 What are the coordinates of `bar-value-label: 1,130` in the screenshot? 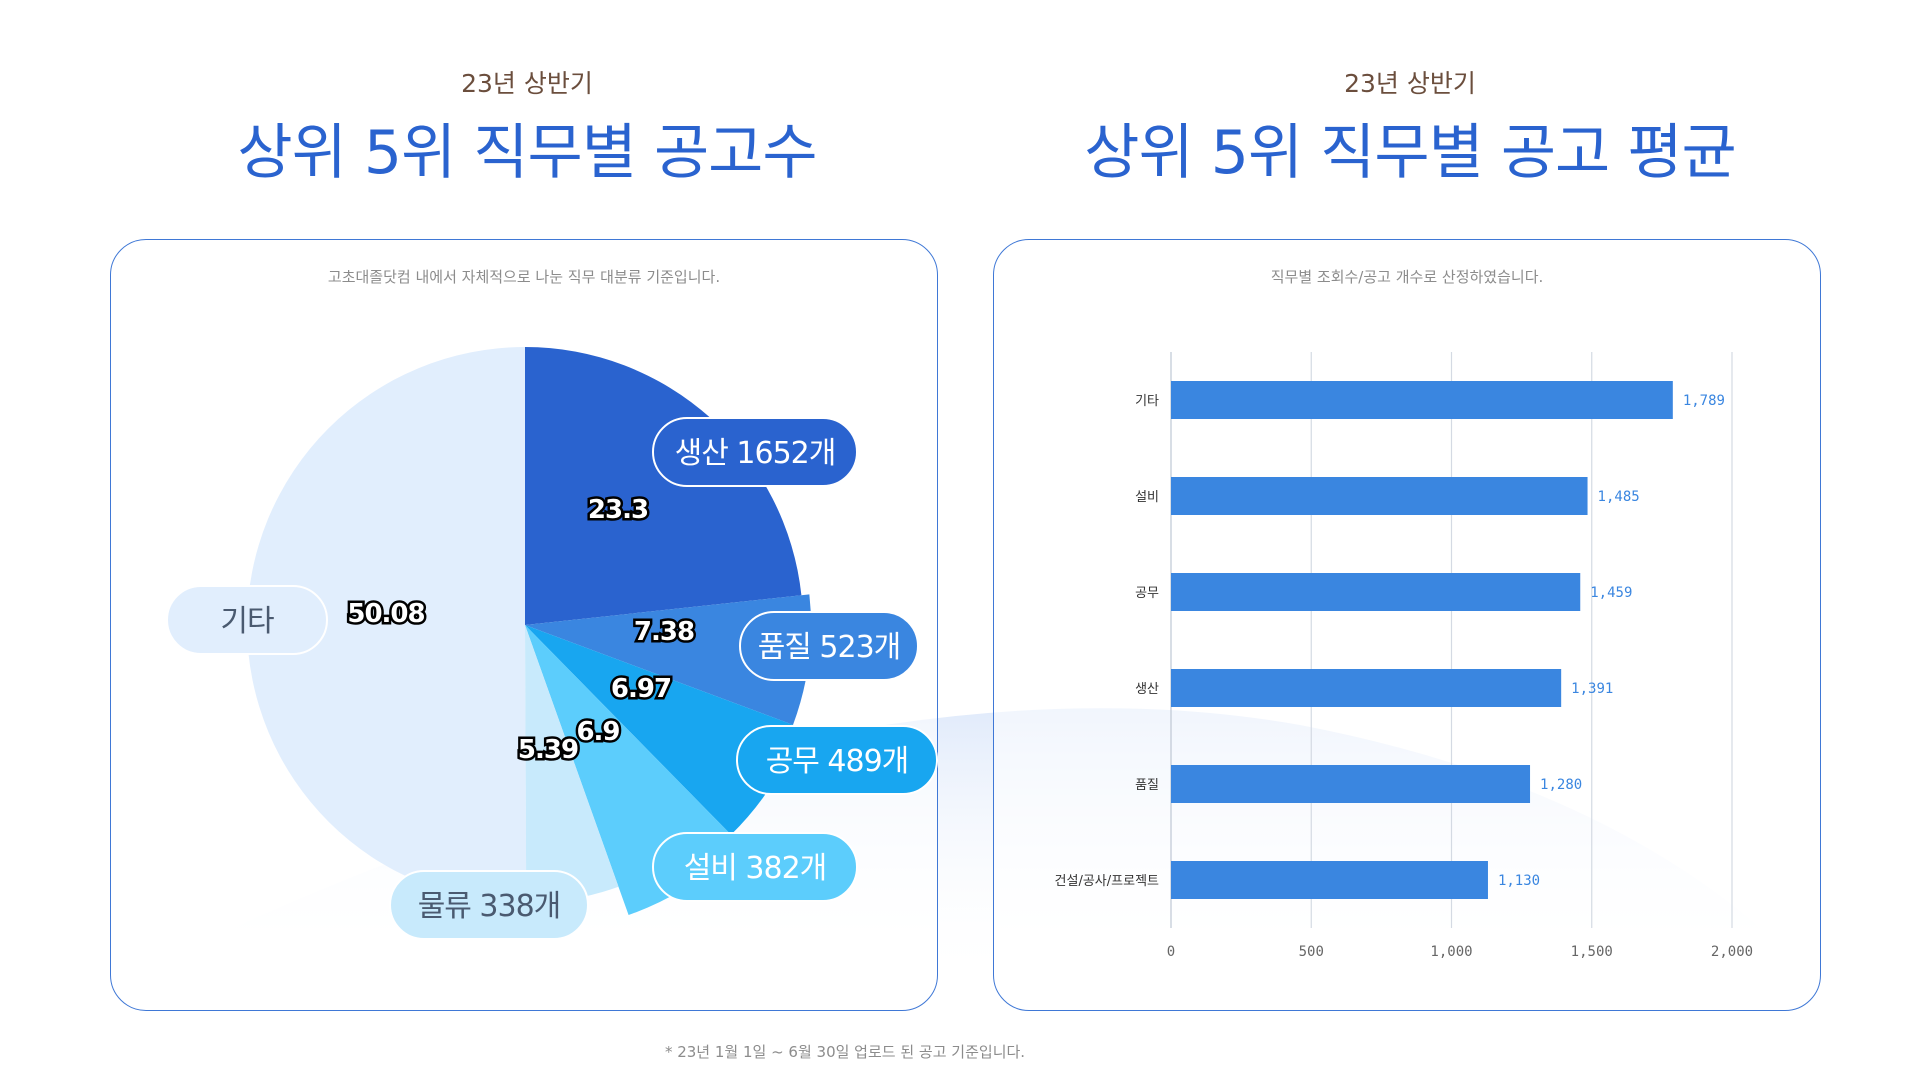 It's located at (1519, 881).